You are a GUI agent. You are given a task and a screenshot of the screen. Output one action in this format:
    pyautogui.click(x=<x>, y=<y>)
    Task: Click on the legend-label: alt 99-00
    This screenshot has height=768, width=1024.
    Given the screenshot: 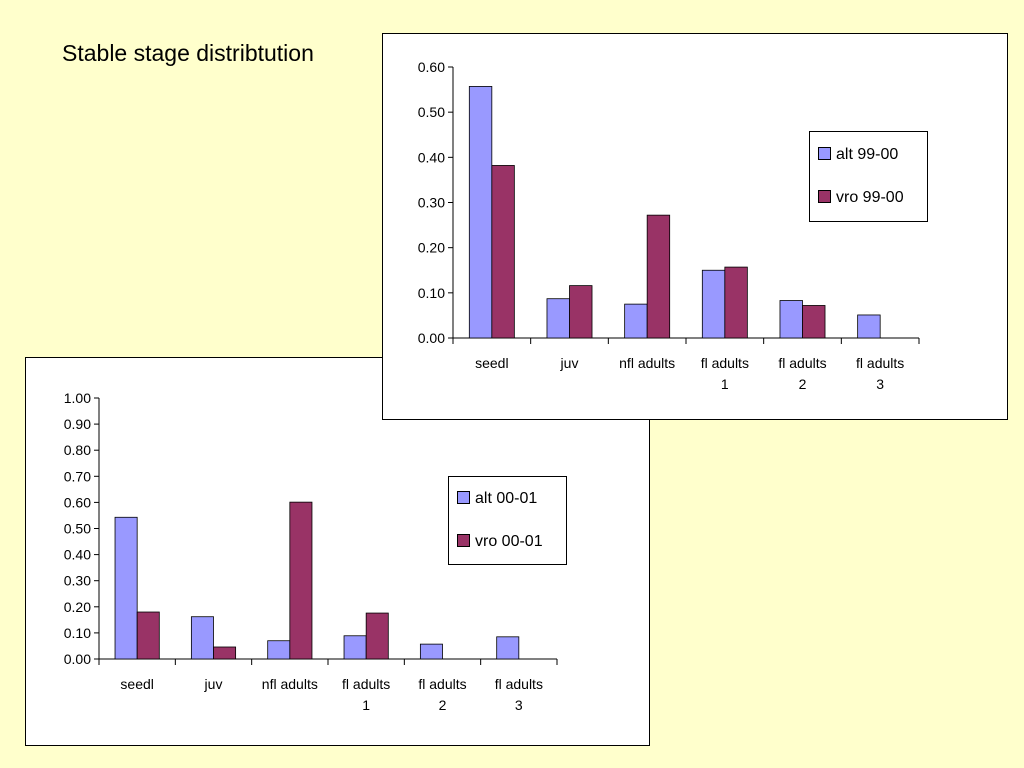 What is the action you would take?
    pyautogui.click(x=867, y=154)
    